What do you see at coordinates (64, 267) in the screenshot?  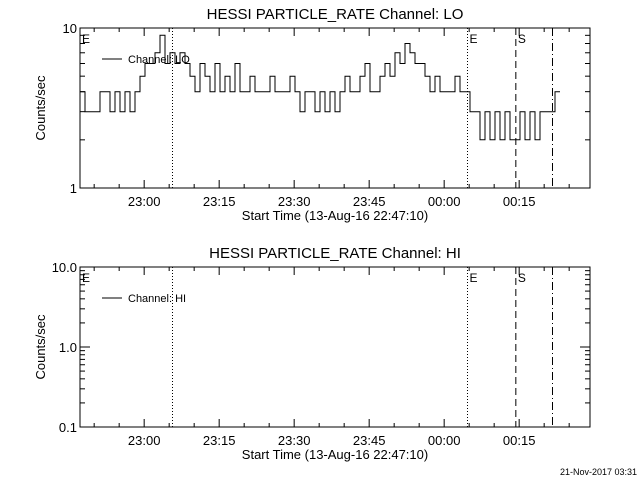 I see `y-tick-label: 10.0` at bounding box center [64, 267].